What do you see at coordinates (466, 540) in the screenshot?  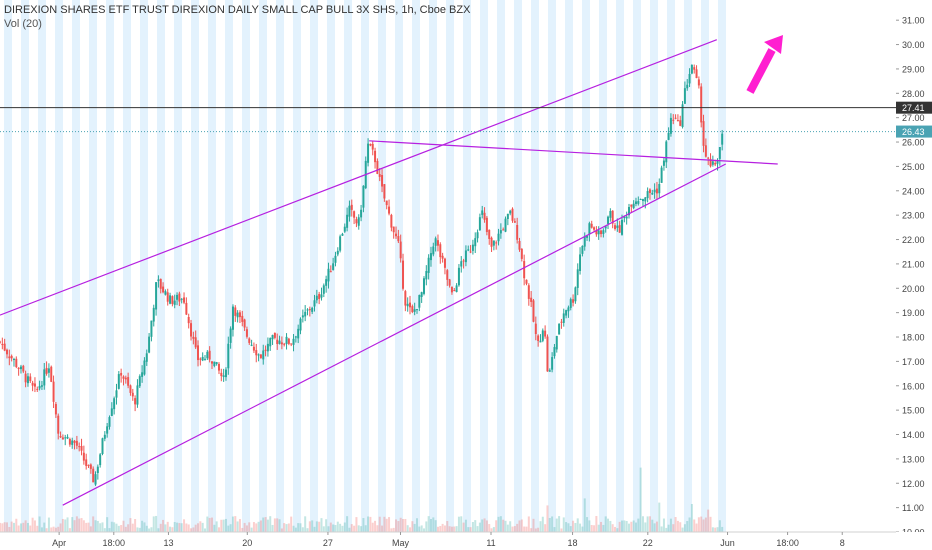 I see `time-axis: Apr 18:00 13 20 27 May 11 18 22 Jun 18:00 8` at bounding box center [466, 540].